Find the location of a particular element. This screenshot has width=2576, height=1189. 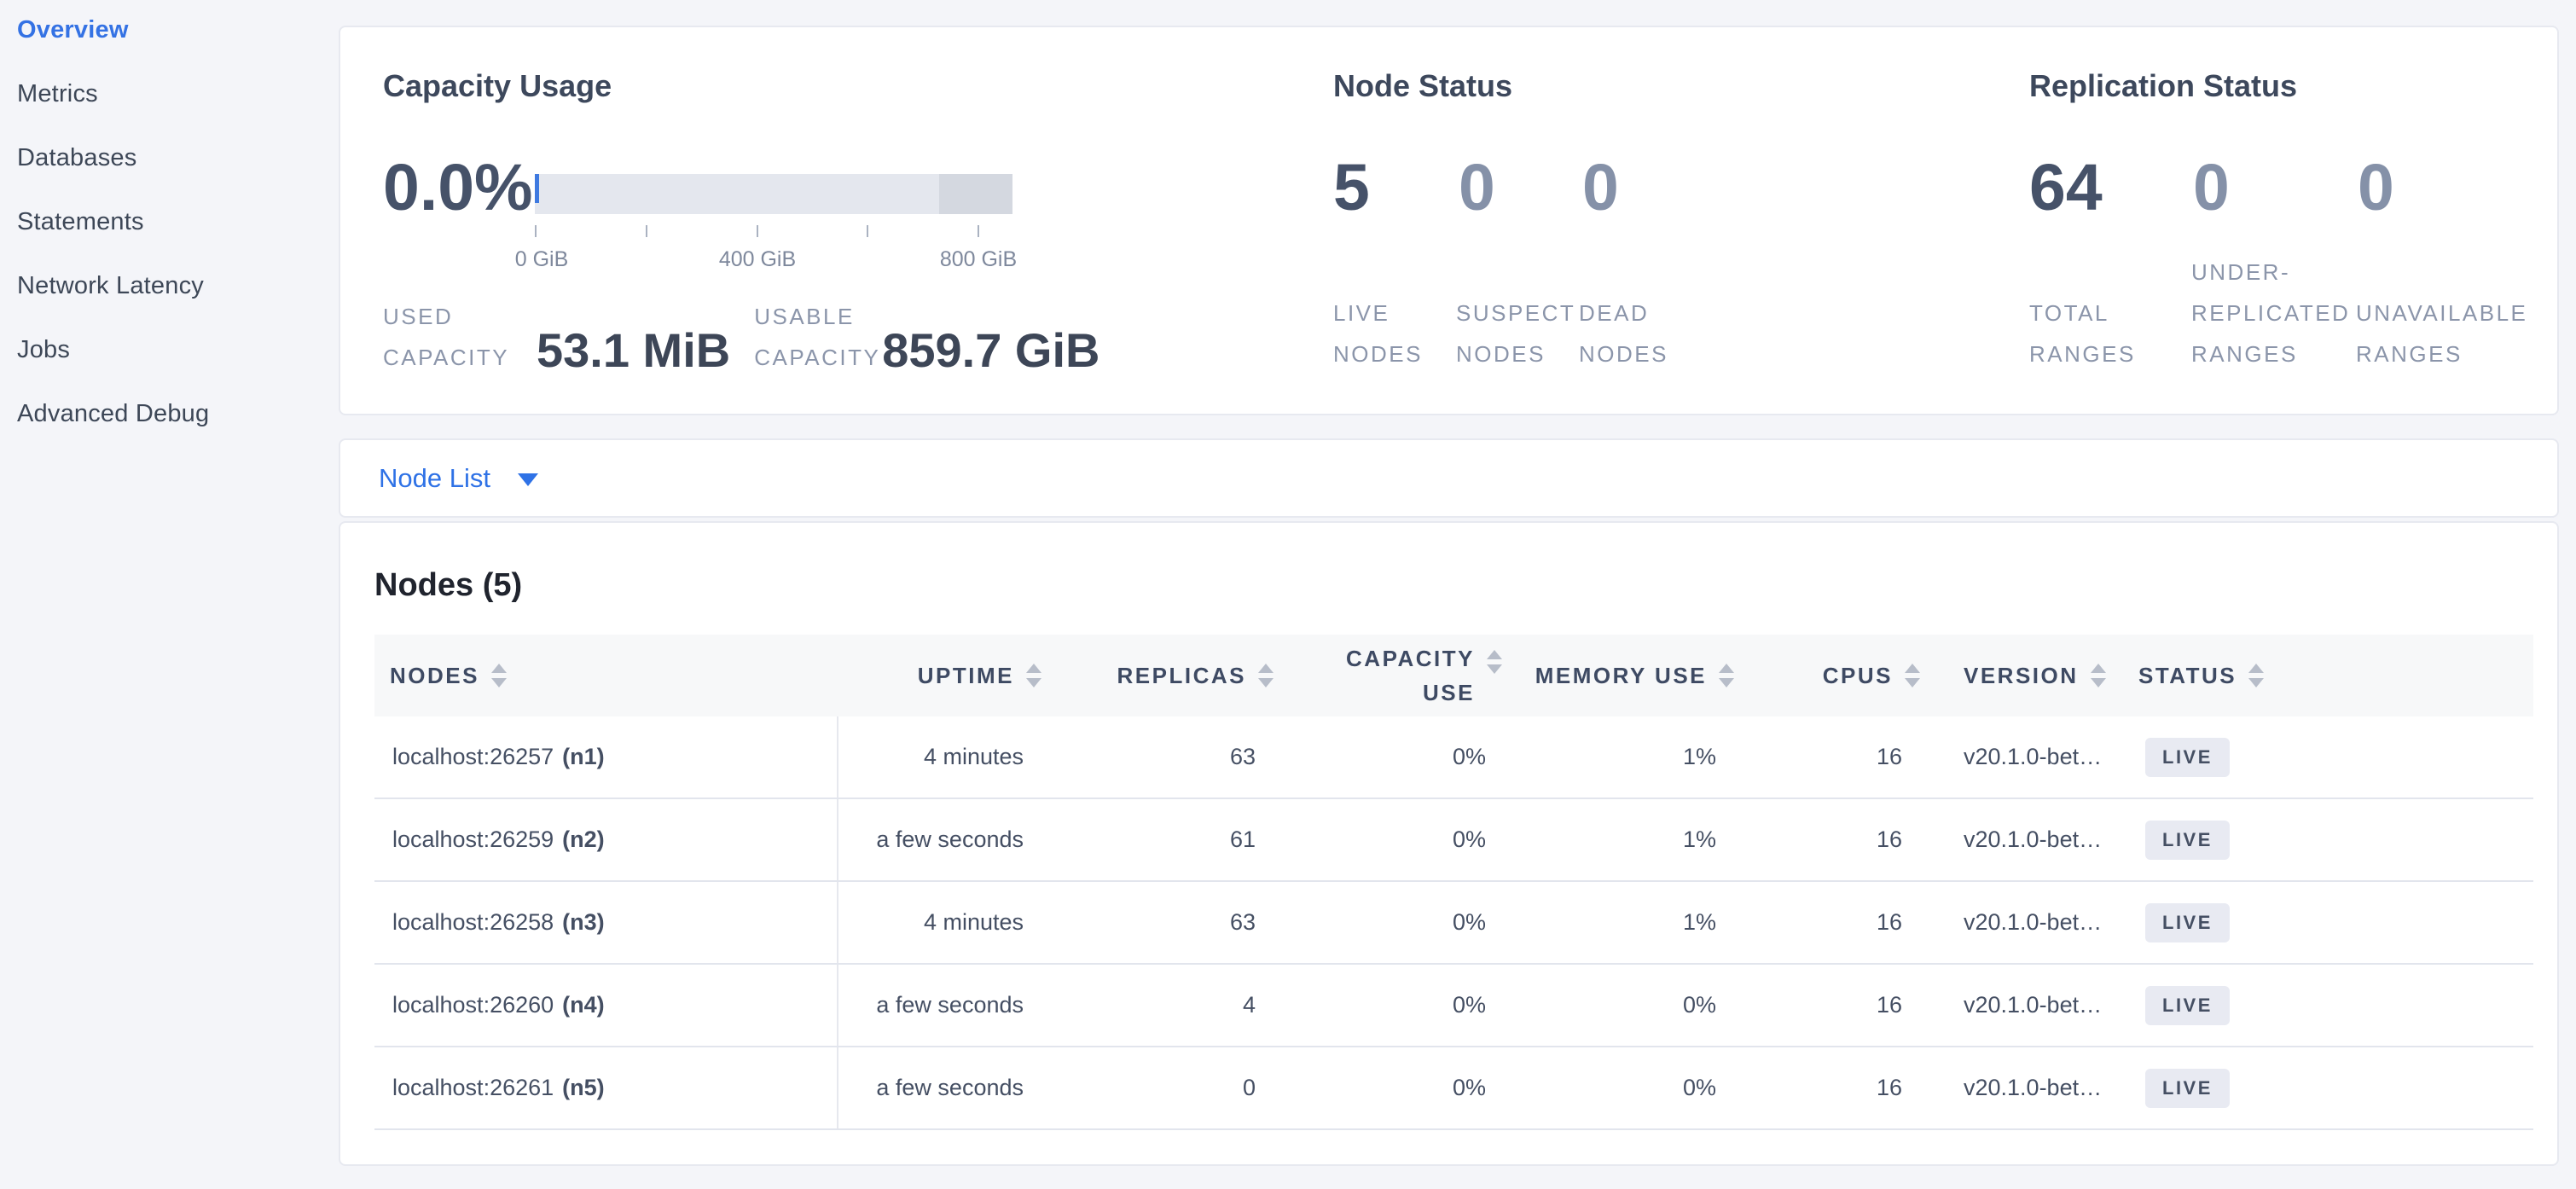

column-header-label: MEMORY USE is located at coordinates (1621, 675).